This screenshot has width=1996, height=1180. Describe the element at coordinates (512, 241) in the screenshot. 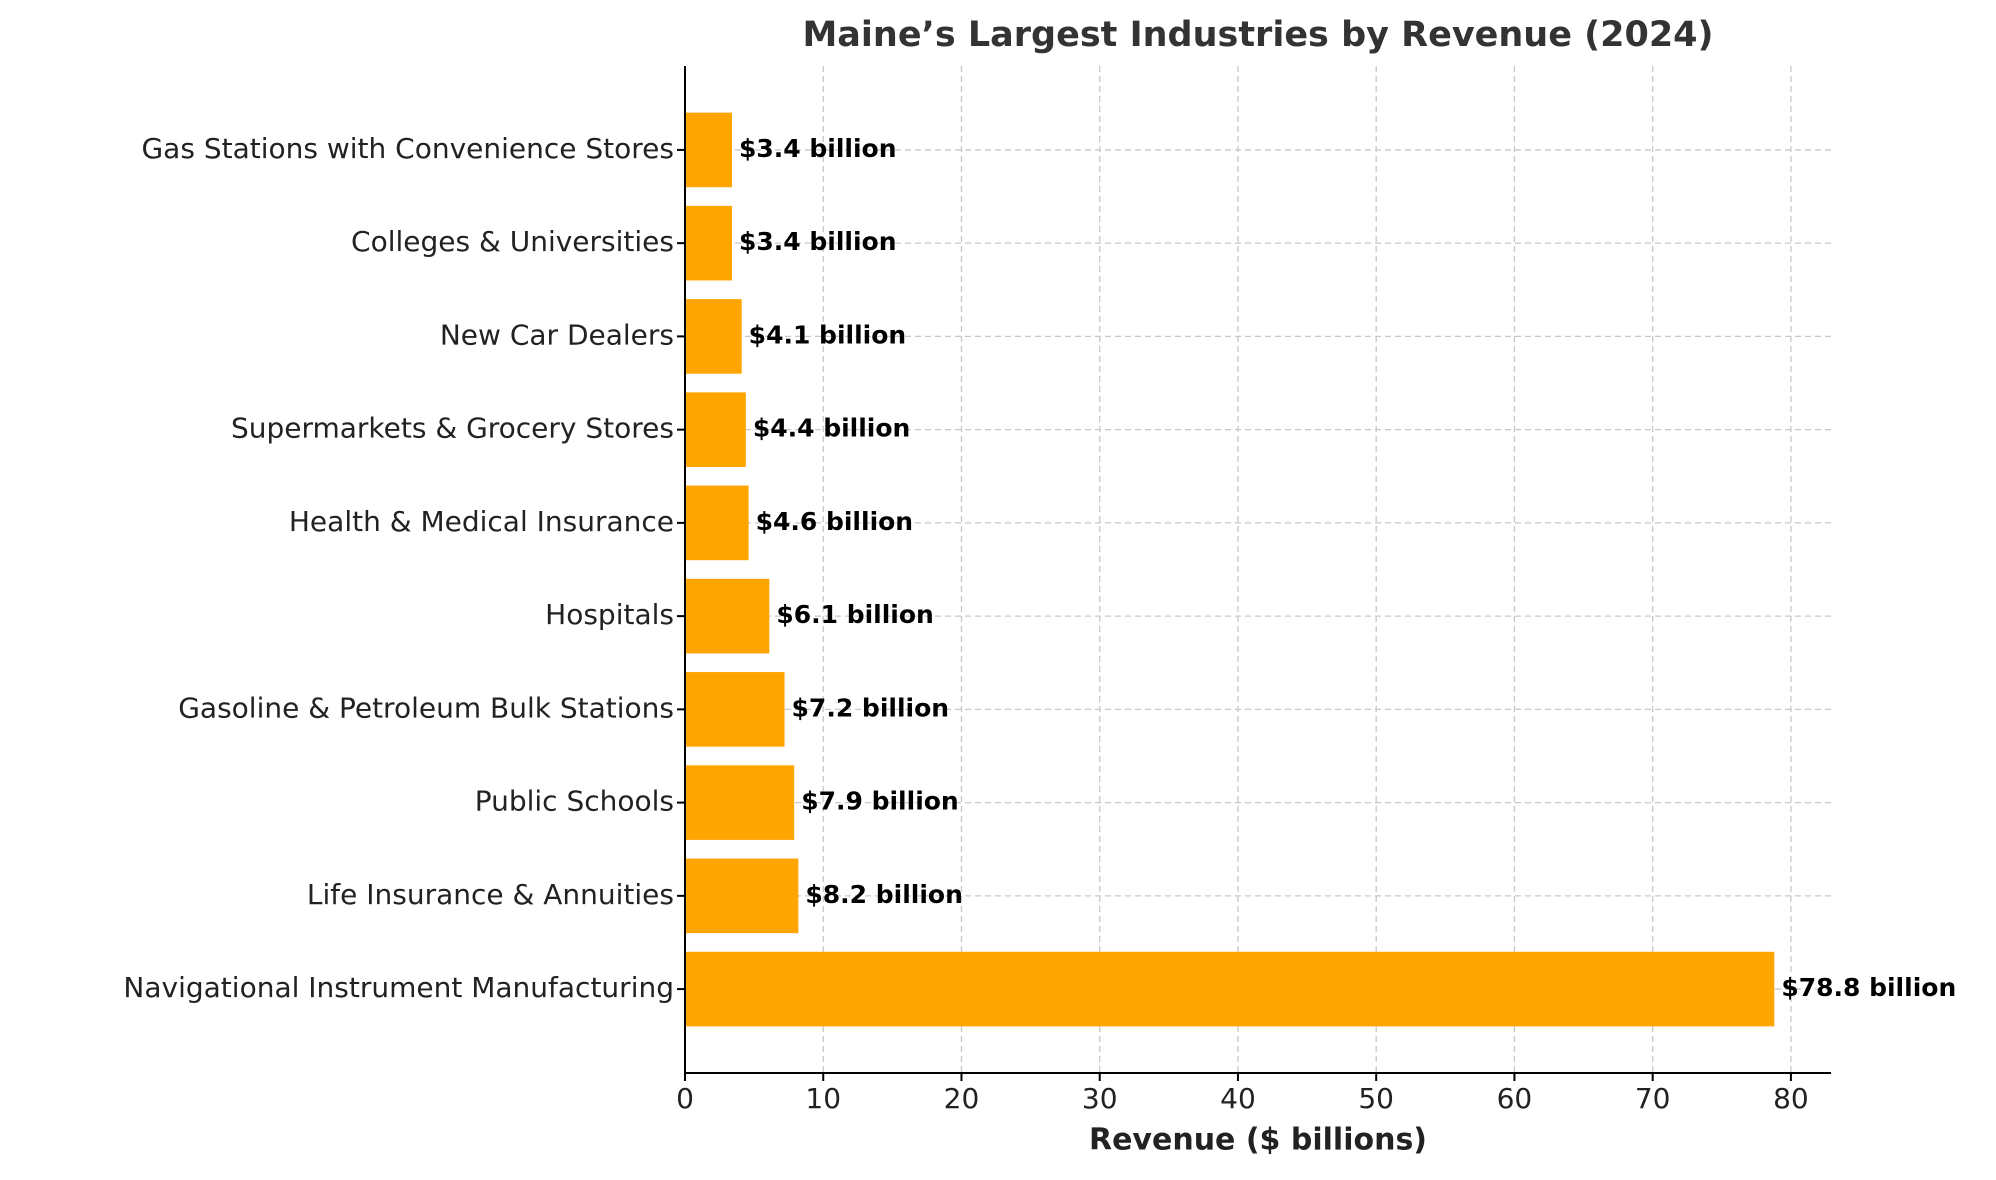

I see `y-tick-label: Colleges & Universities` at that location.